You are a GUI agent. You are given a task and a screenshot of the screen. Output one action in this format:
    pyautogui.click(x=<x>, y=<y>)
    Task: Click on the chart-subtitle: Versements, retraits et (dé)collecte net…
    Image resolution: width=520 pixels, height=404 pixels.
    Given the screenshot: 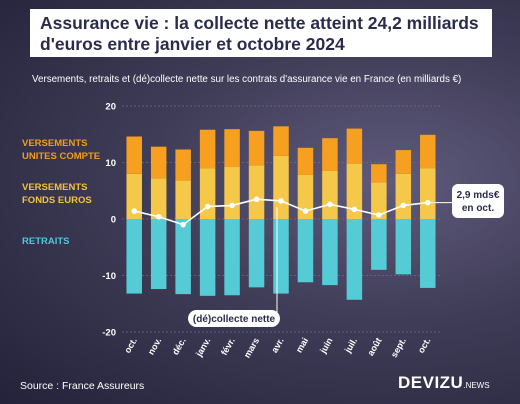 What is the action you would take?
    pyautogui.click(x=247, y=79)
    